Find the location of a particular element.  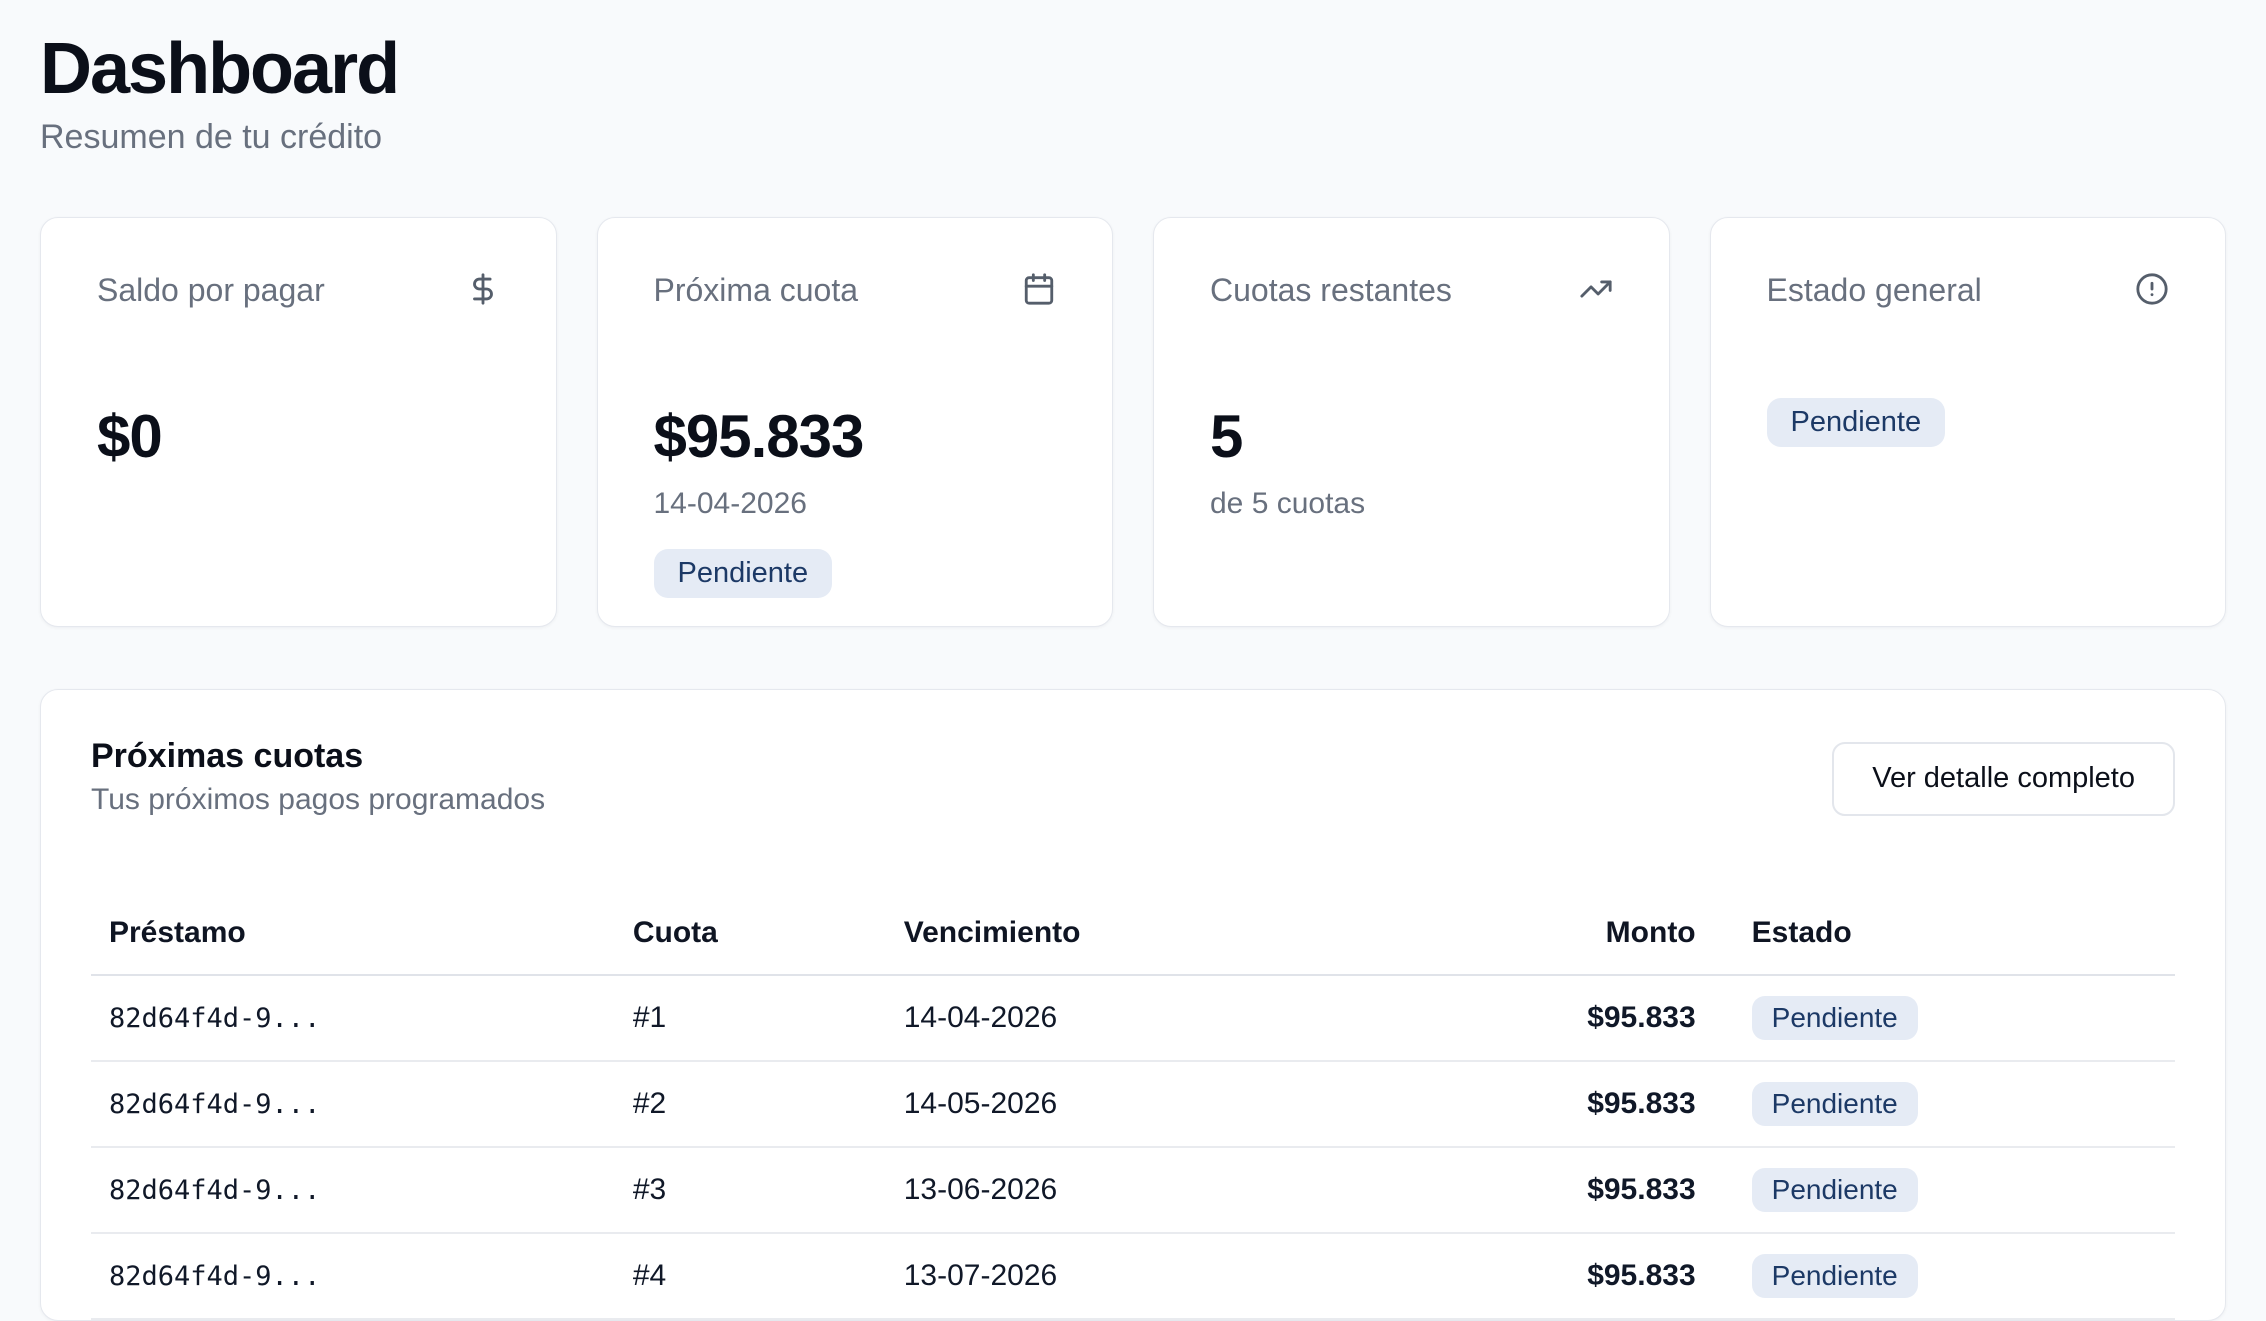

installment-number: #4 is located at coordinates (768, 1277).